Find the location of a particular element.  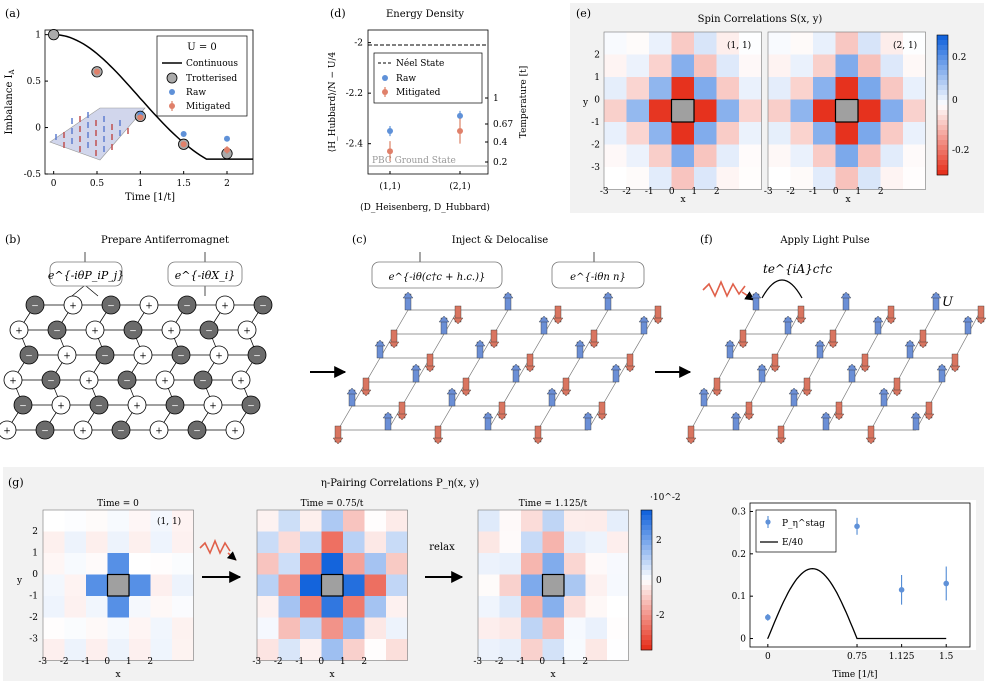

g-xtick-label: 0 is located at coordinates (107, 662).